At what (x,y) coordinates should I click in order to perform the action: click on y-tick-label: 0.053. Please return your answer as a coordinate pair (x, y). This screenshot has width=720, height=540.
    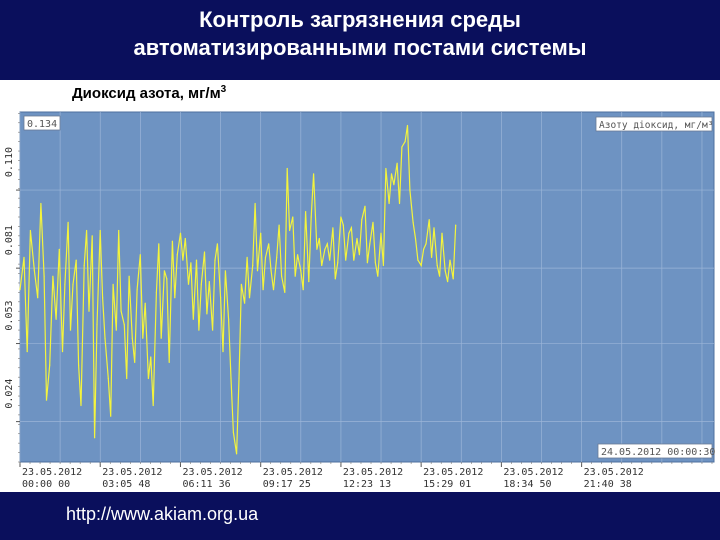
    Looking at the image, I should click on (9, 315).